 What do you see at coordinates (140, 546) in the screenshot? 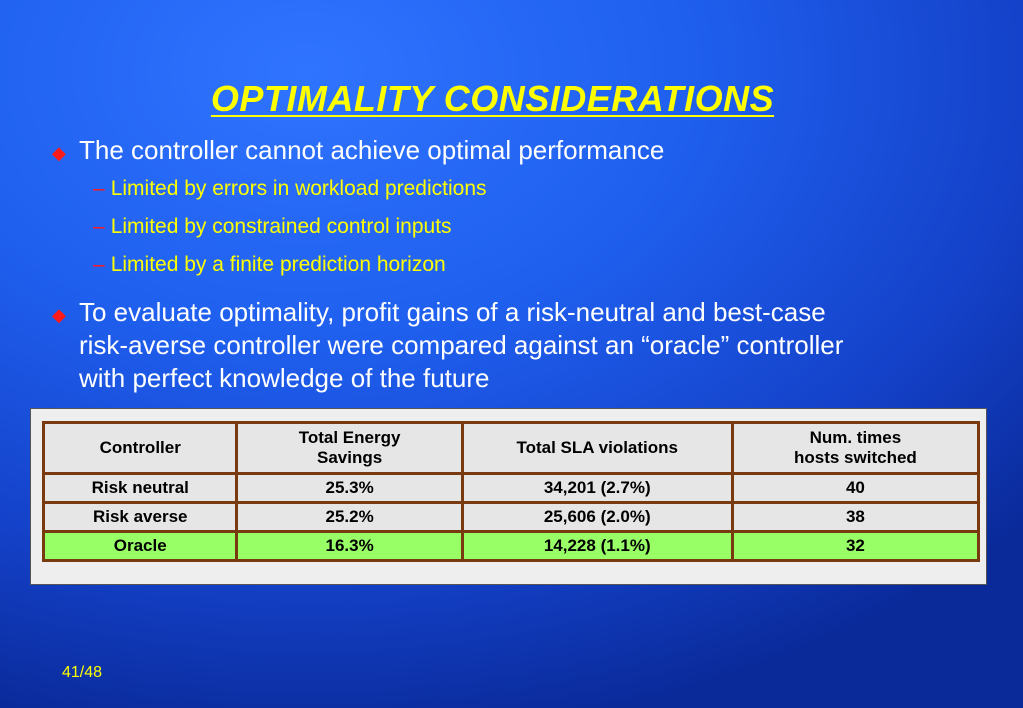
I see `table-cell: Oracle` at bounding box center [140, 546].